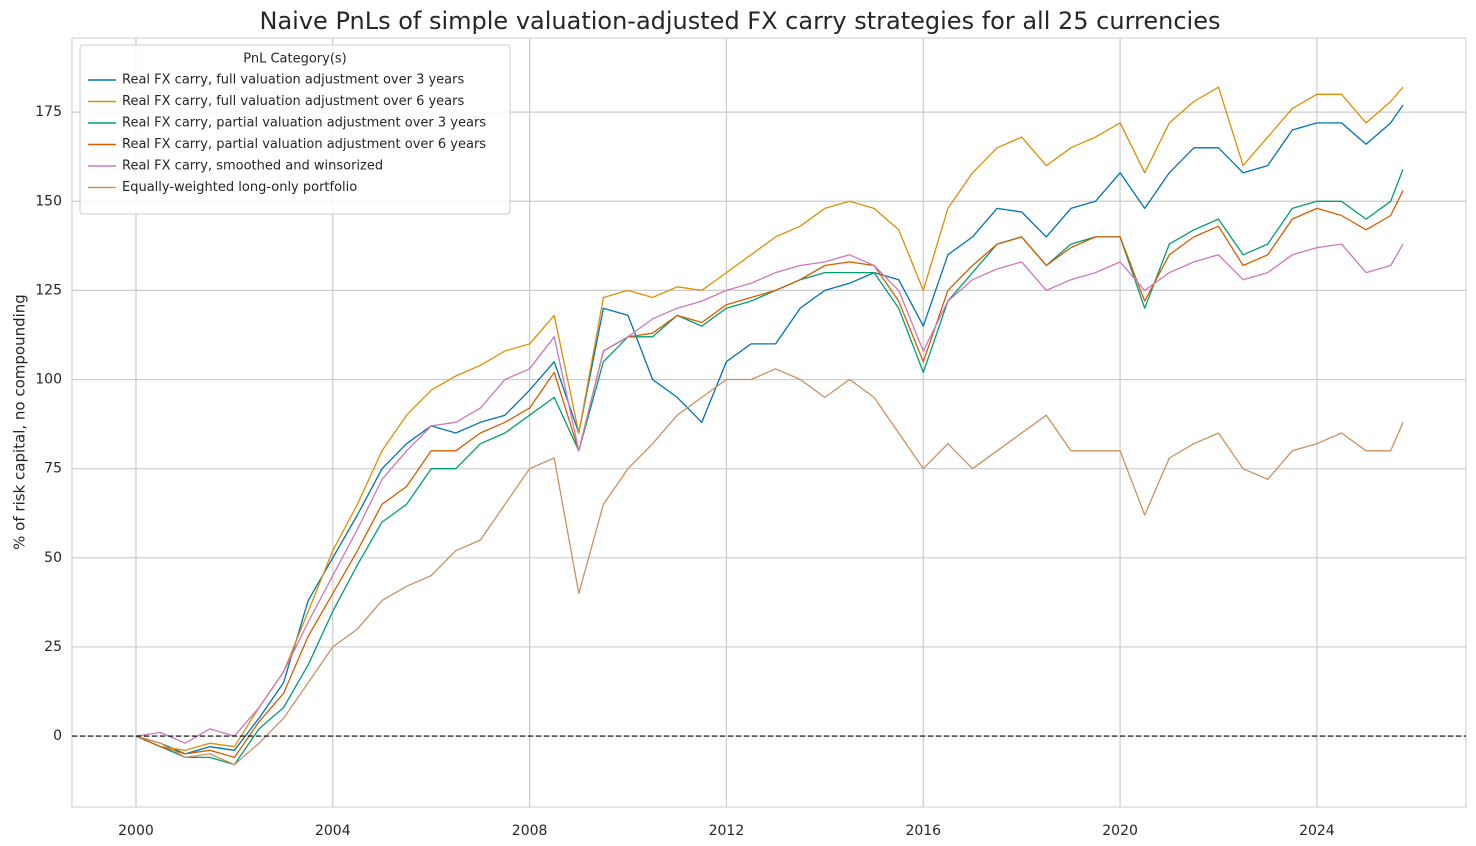 Image resolution: width=1476 pixels, height=846 pixels. I want to click on y-tick-label: 175, so click(48, 112).